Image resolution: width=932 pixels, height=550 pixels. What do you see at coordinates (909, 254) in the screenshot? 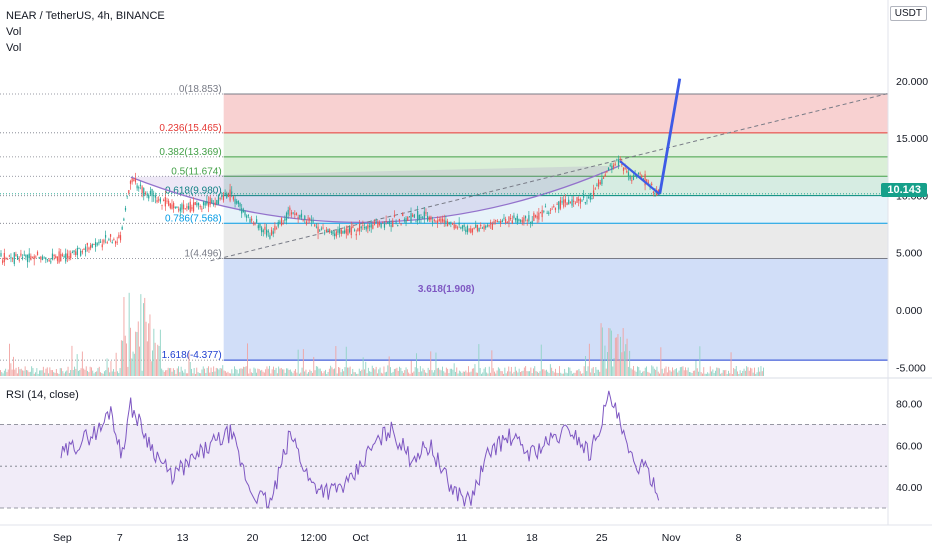
I see `price-axis-tick: 5.000` at bounding box center [909, 254].